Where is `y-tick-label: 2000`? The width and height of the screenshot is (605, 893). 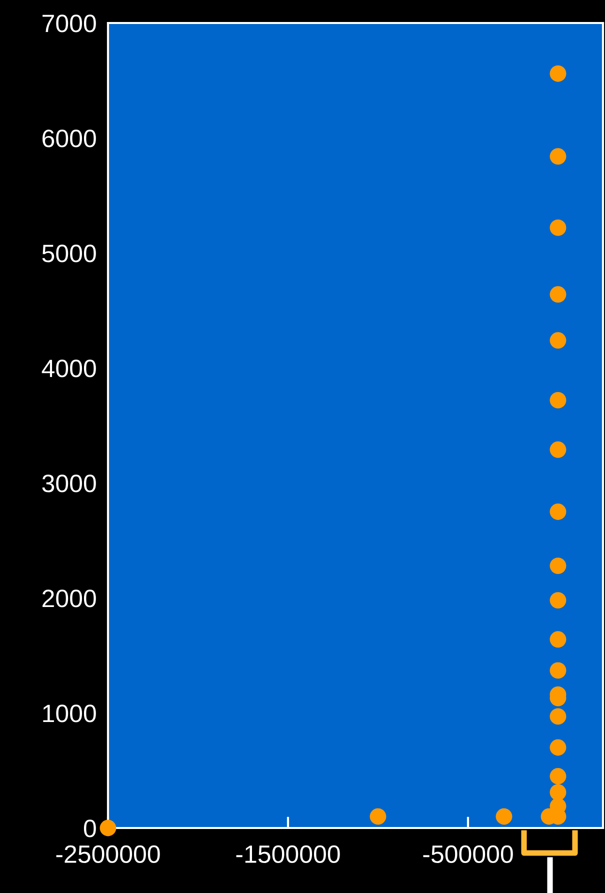 y-tick-label: 2000 is located at coordinates (69, 599).